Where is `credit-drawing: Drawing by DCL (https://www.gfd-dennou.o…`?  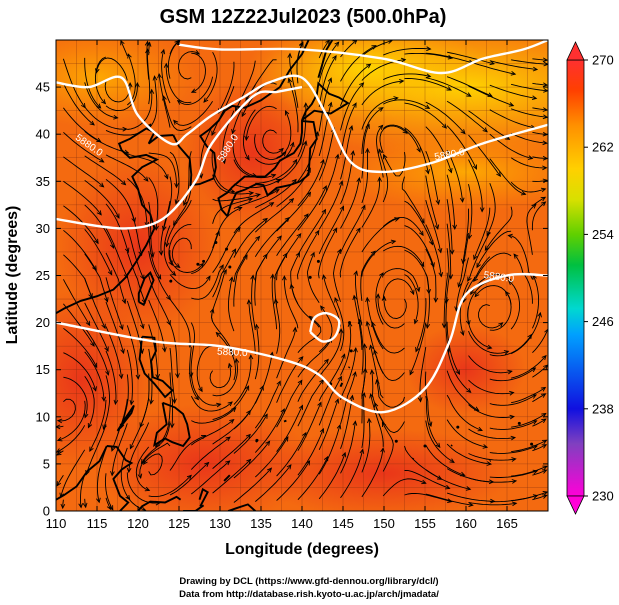
credit-drawing: Drawing by DCL (https://www.gfd-dennou.o… is located at coordinates (308, 581).